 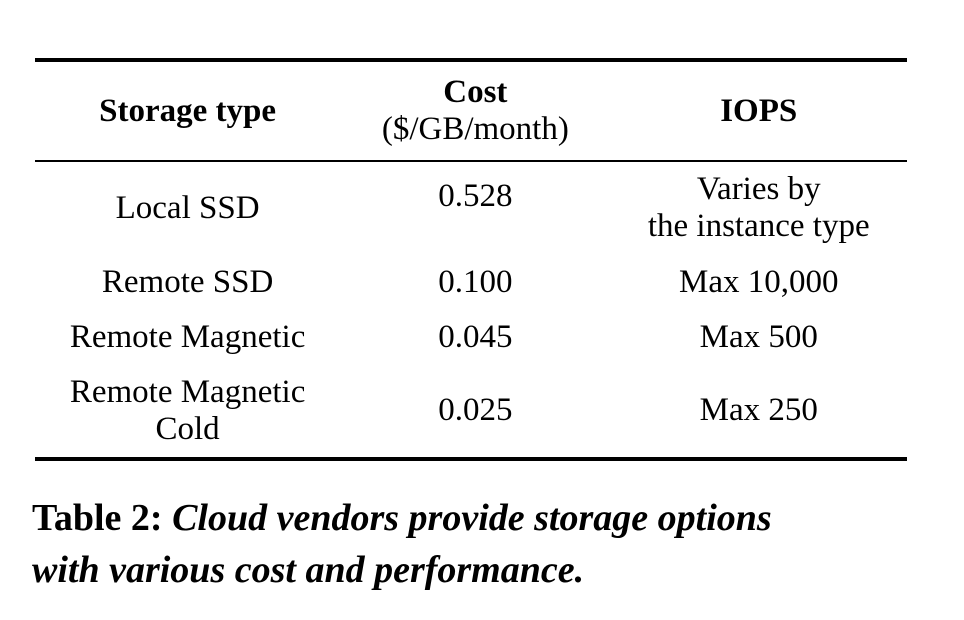 I want to click on cost-value: 0.025, so click(x=475, y=410).